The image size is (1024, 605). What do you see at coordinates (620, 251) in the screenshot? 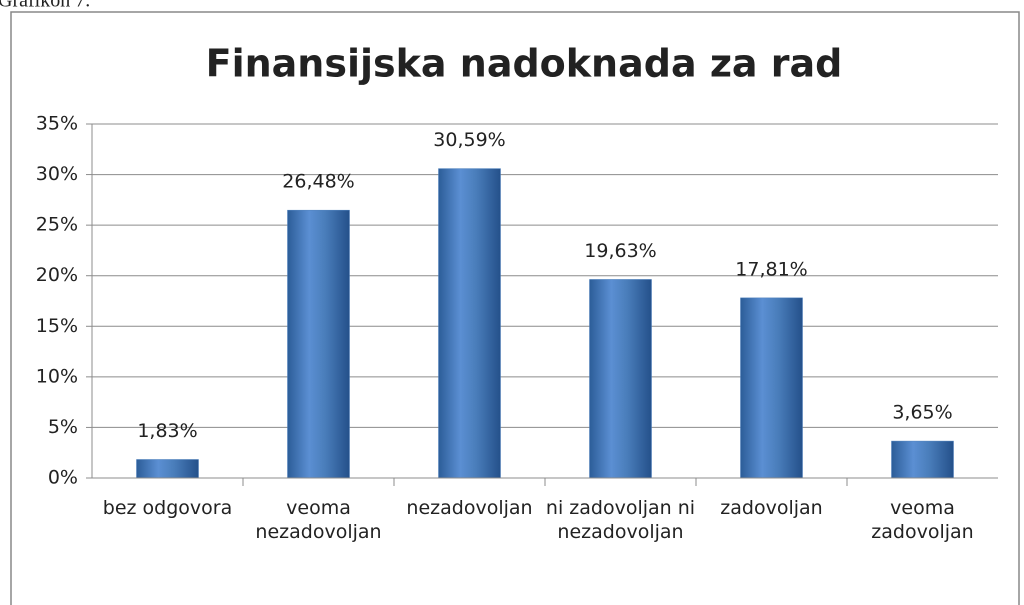
I see `value-label: 19,63%` at bounding box center [620, 251].